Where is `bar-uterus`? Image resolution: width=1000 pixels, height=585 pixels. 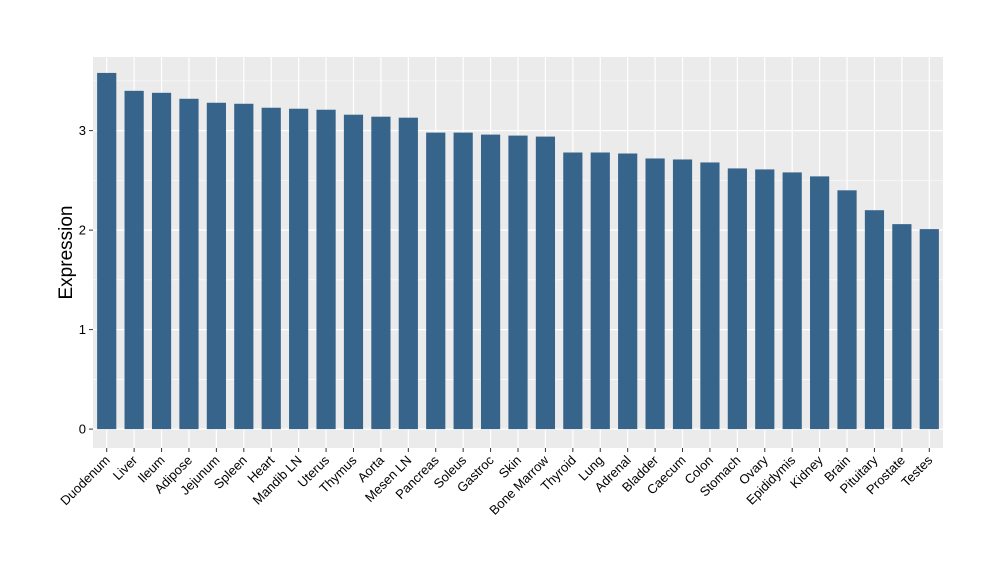 bar-uterus is located at coordinates (326, 269).